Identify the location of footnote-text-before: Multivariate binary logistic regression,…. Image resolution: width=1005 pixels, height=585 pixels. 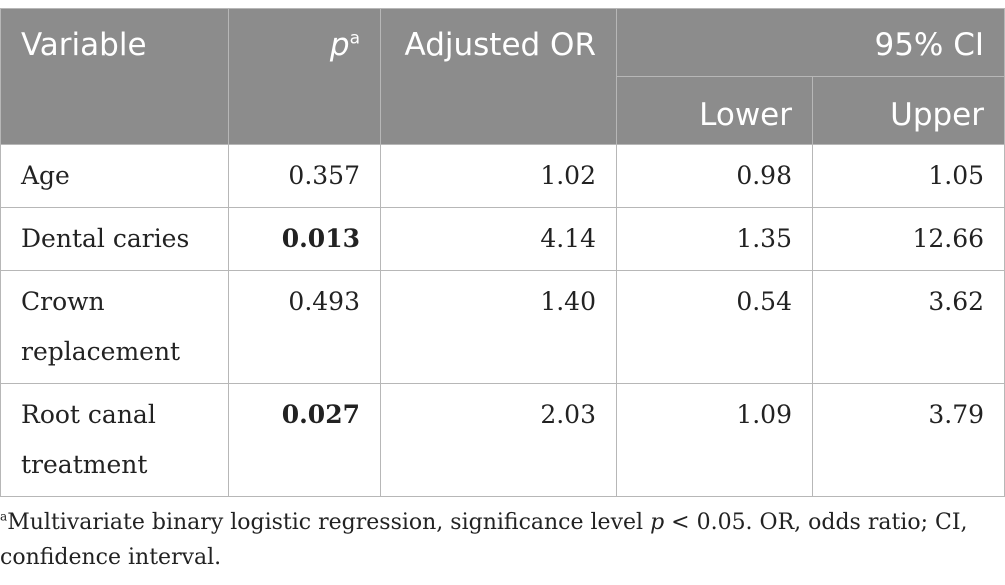
(329, 522).